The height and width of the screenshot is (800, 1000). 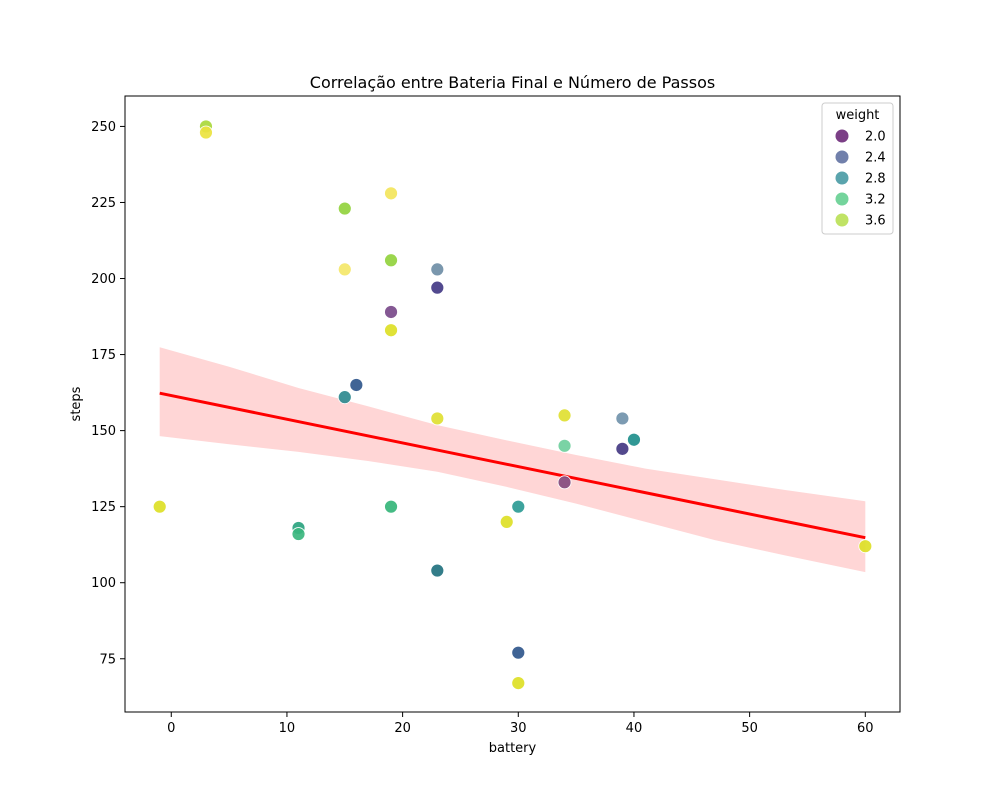 I want to click on y-tick-label: 150, so click(x=103, y=431).